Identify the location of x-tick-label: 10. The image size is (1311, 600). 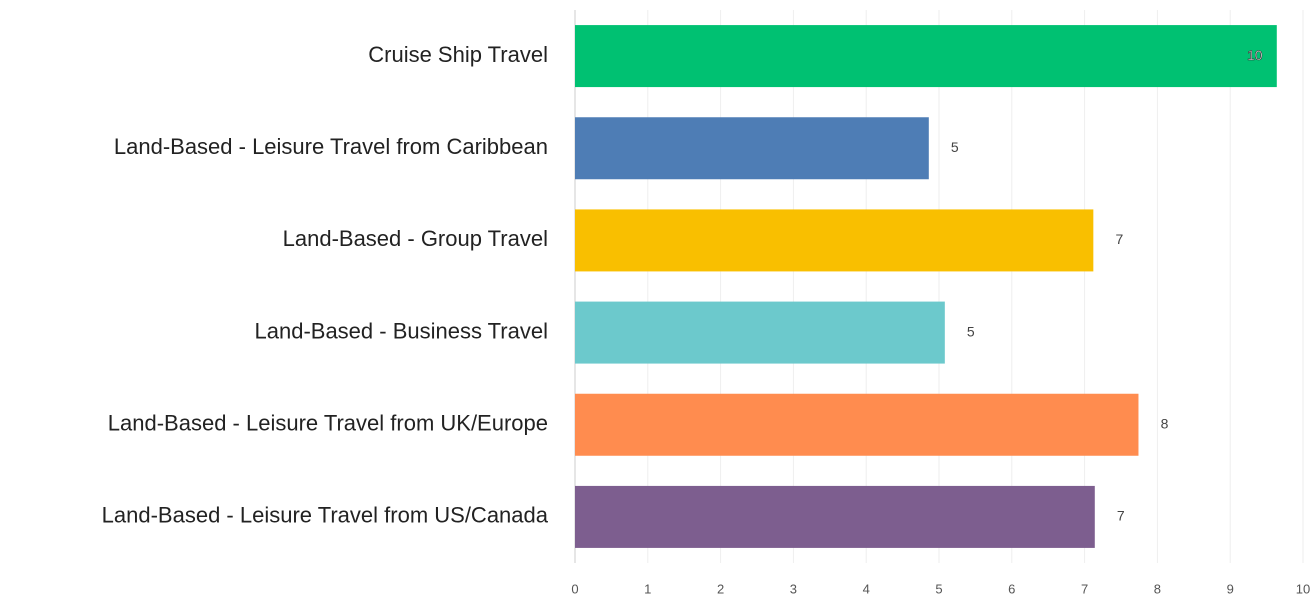
(1303, 588).